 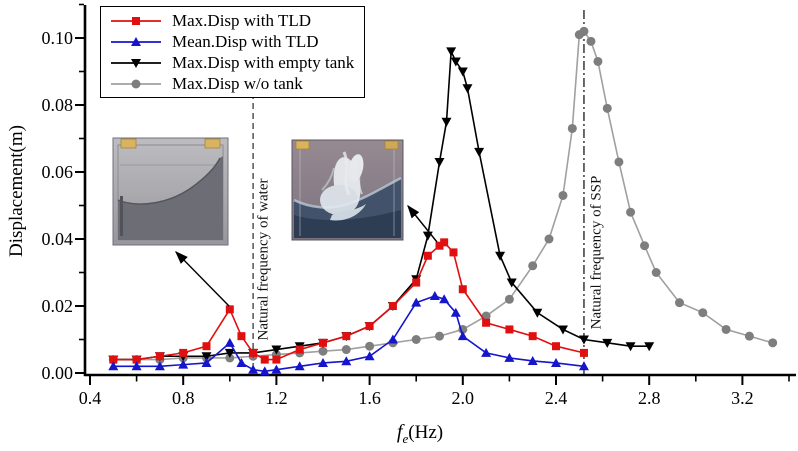 What do you see at coordinates (426, 432) in the screenshot?
I see `x-axis-title-unit: (Hz)` at bounding box center [426, 432].